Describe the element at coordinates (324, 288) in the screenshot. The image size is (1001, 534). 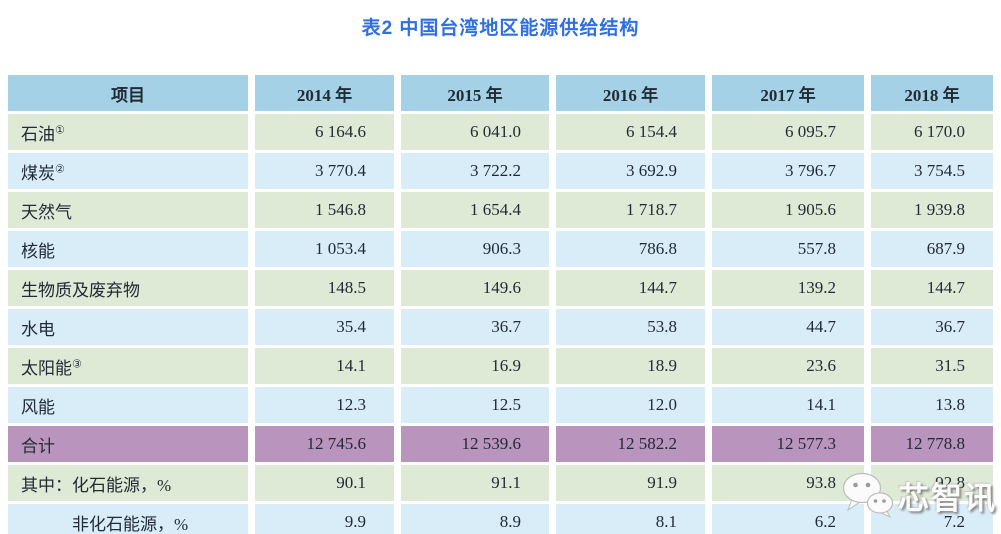
I see `value-cell: 148.5` at that location.